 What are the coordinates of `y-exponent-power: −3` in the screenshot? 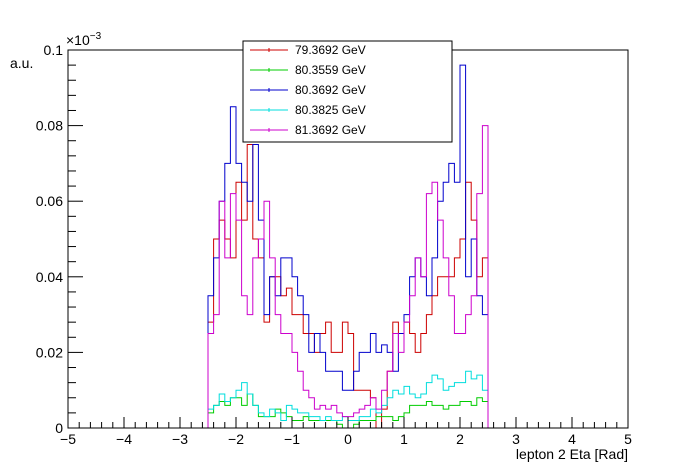 It's located at (96, 36).